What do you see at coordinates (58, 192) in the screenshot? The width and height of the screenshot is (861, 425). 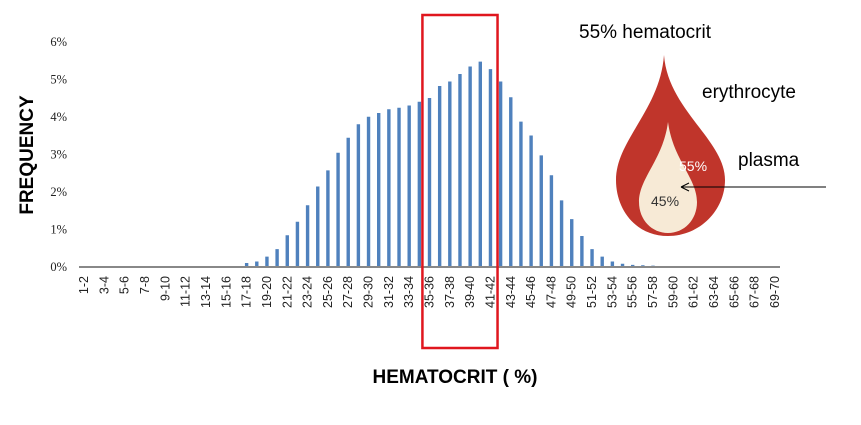 I see `y-tick-label: 2%` at bounding box center [58, 192].